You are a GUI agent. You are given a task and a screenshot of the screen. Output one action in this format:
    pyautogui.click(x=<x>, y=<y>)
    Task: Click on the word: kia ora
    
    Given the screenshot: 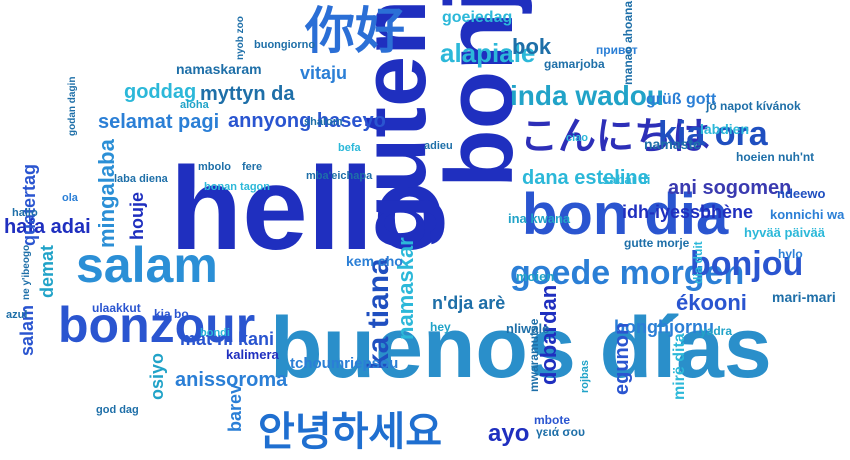 What is the action you would take?
    pyautogui.click(x=713, y=134)
    